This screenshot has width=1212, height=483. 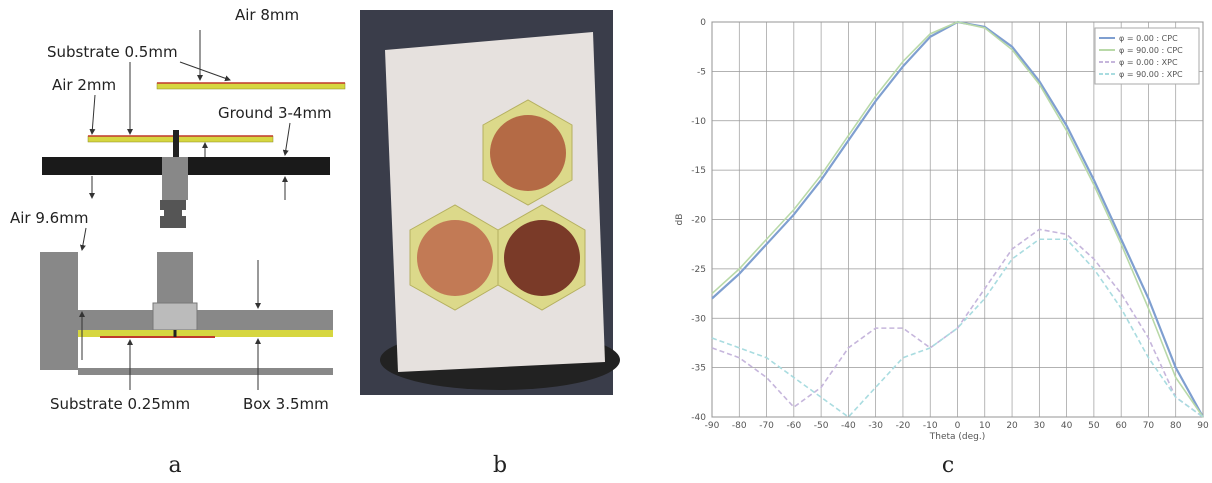 What do you see at coordinates (701, 72) in the screenshot?
I see `y-tick-label: -5` at bounding box center [701, 72].